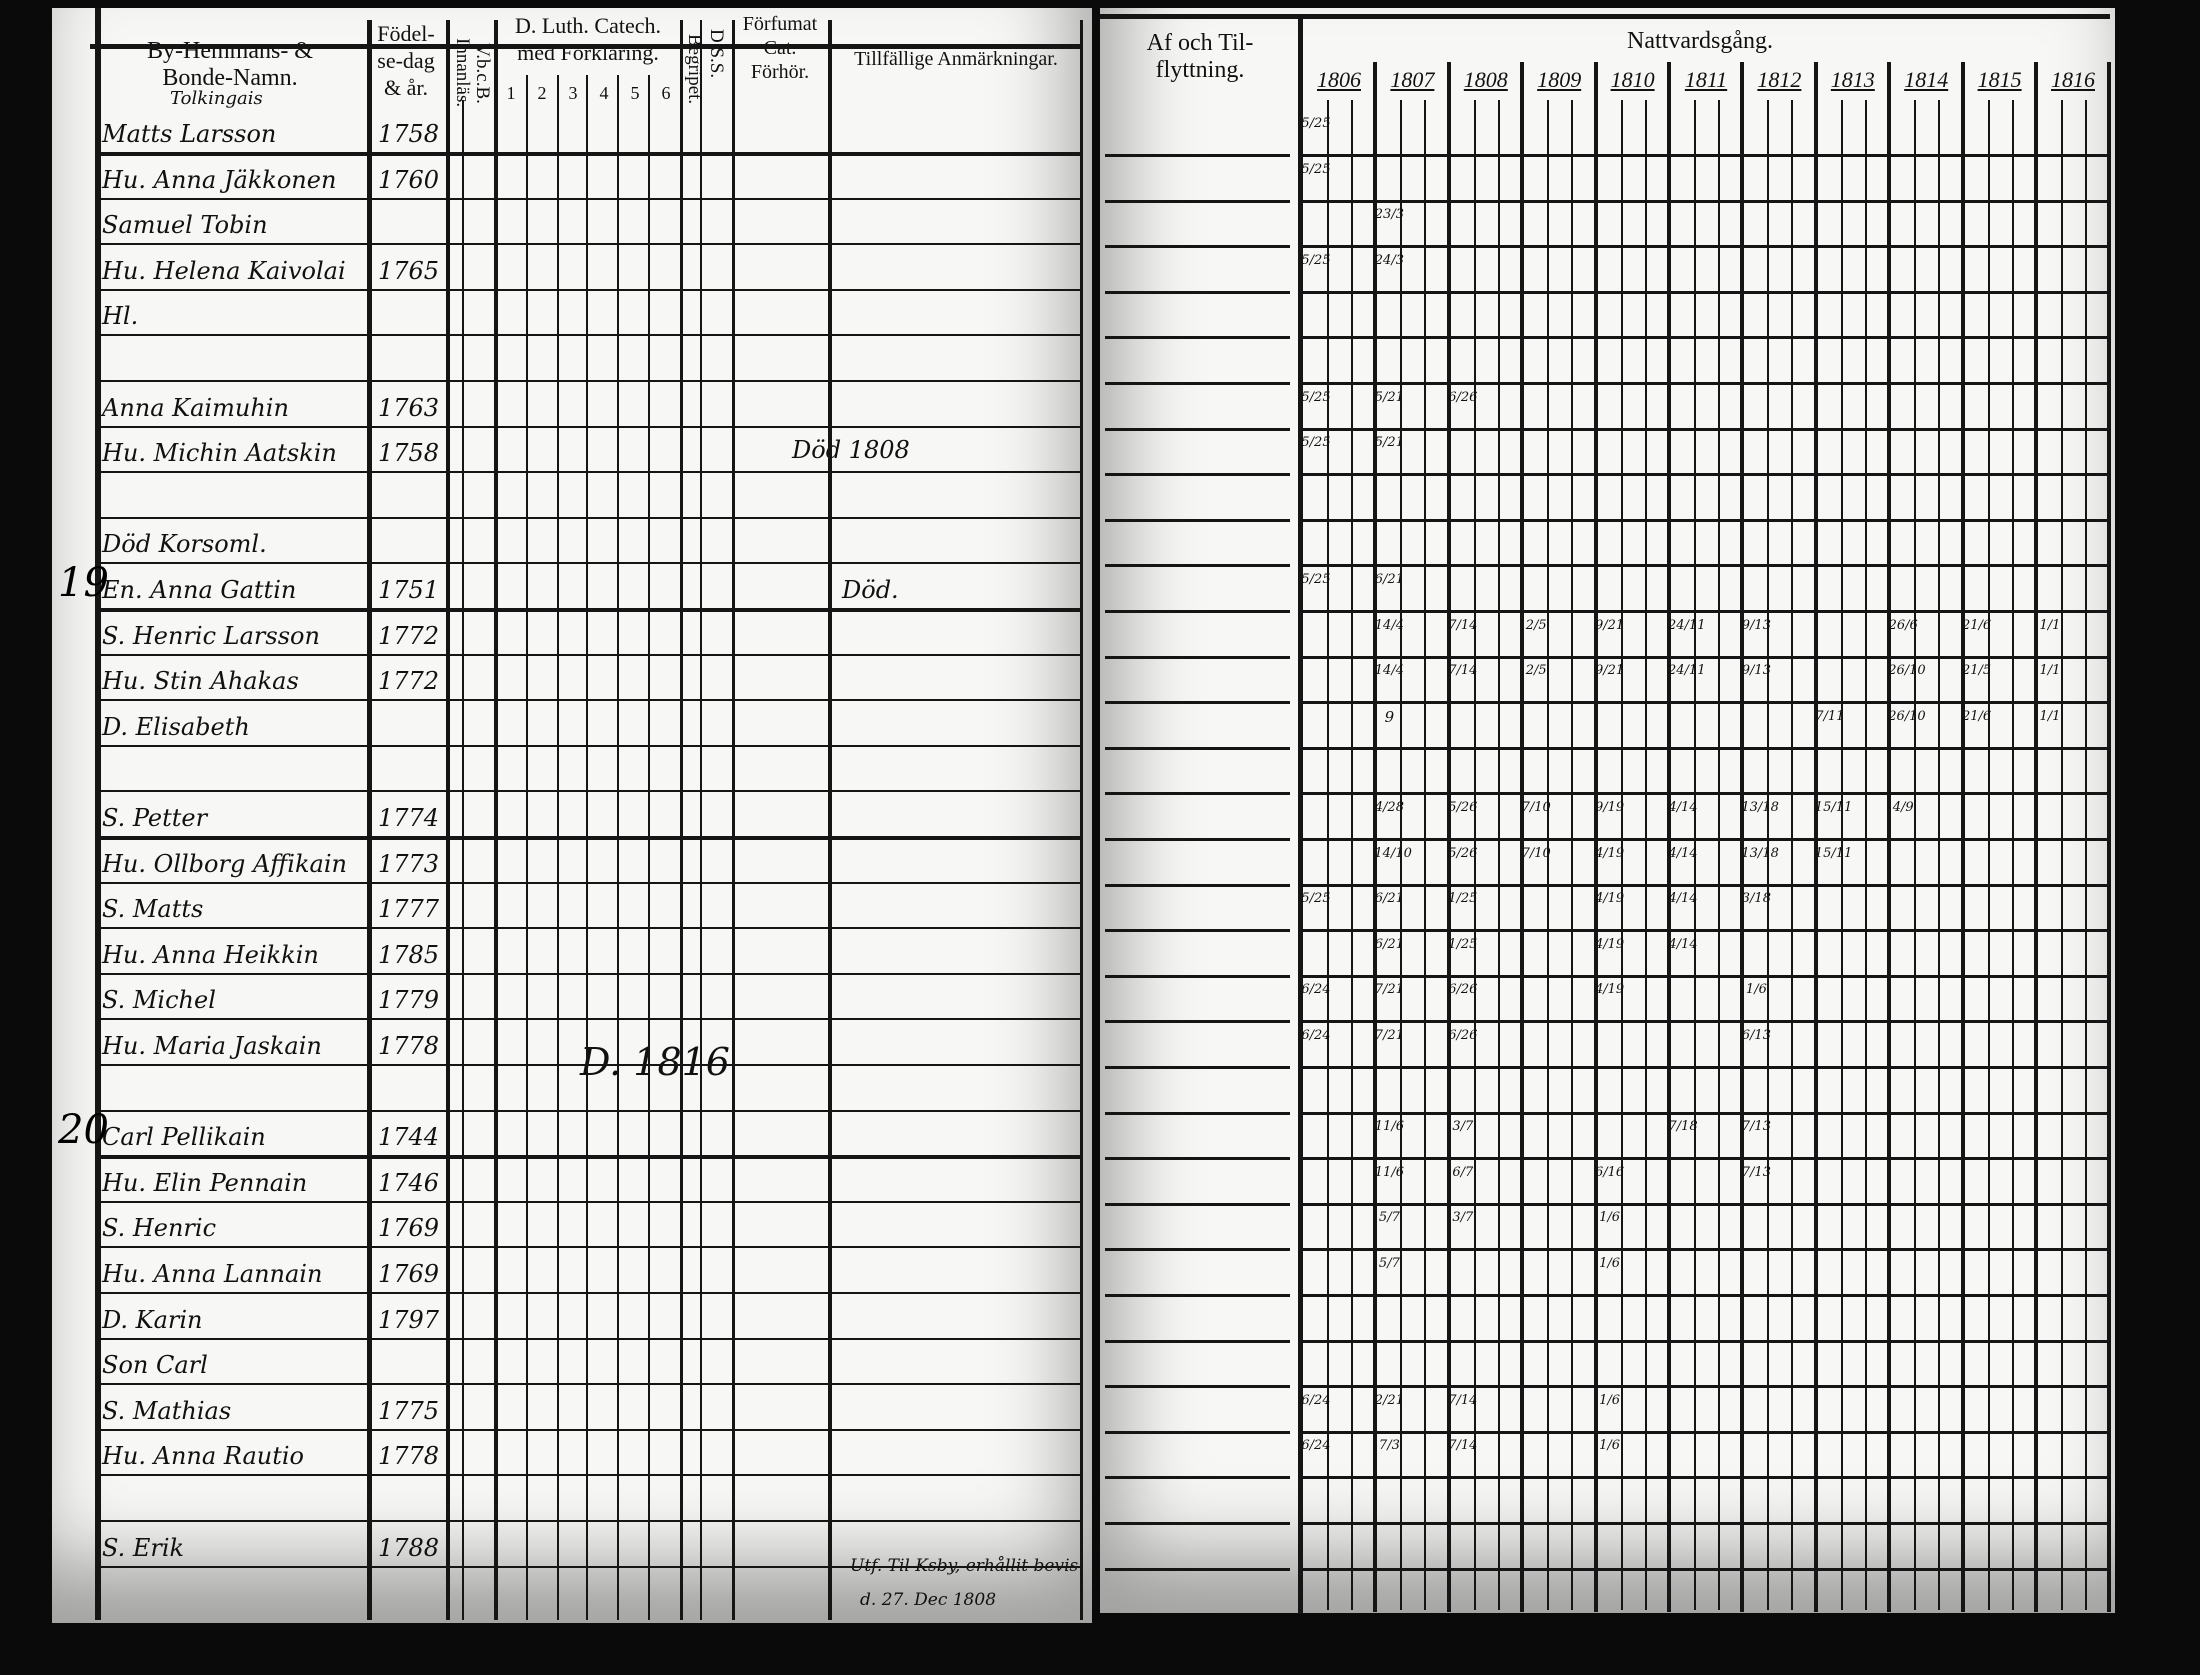 The height and width of the screenshot is (1675, 2200). What do you see at coordinates (1903, 625) in the screenshot?
I see `communion-entry: 26/6` at bounding box center [1903, 625].